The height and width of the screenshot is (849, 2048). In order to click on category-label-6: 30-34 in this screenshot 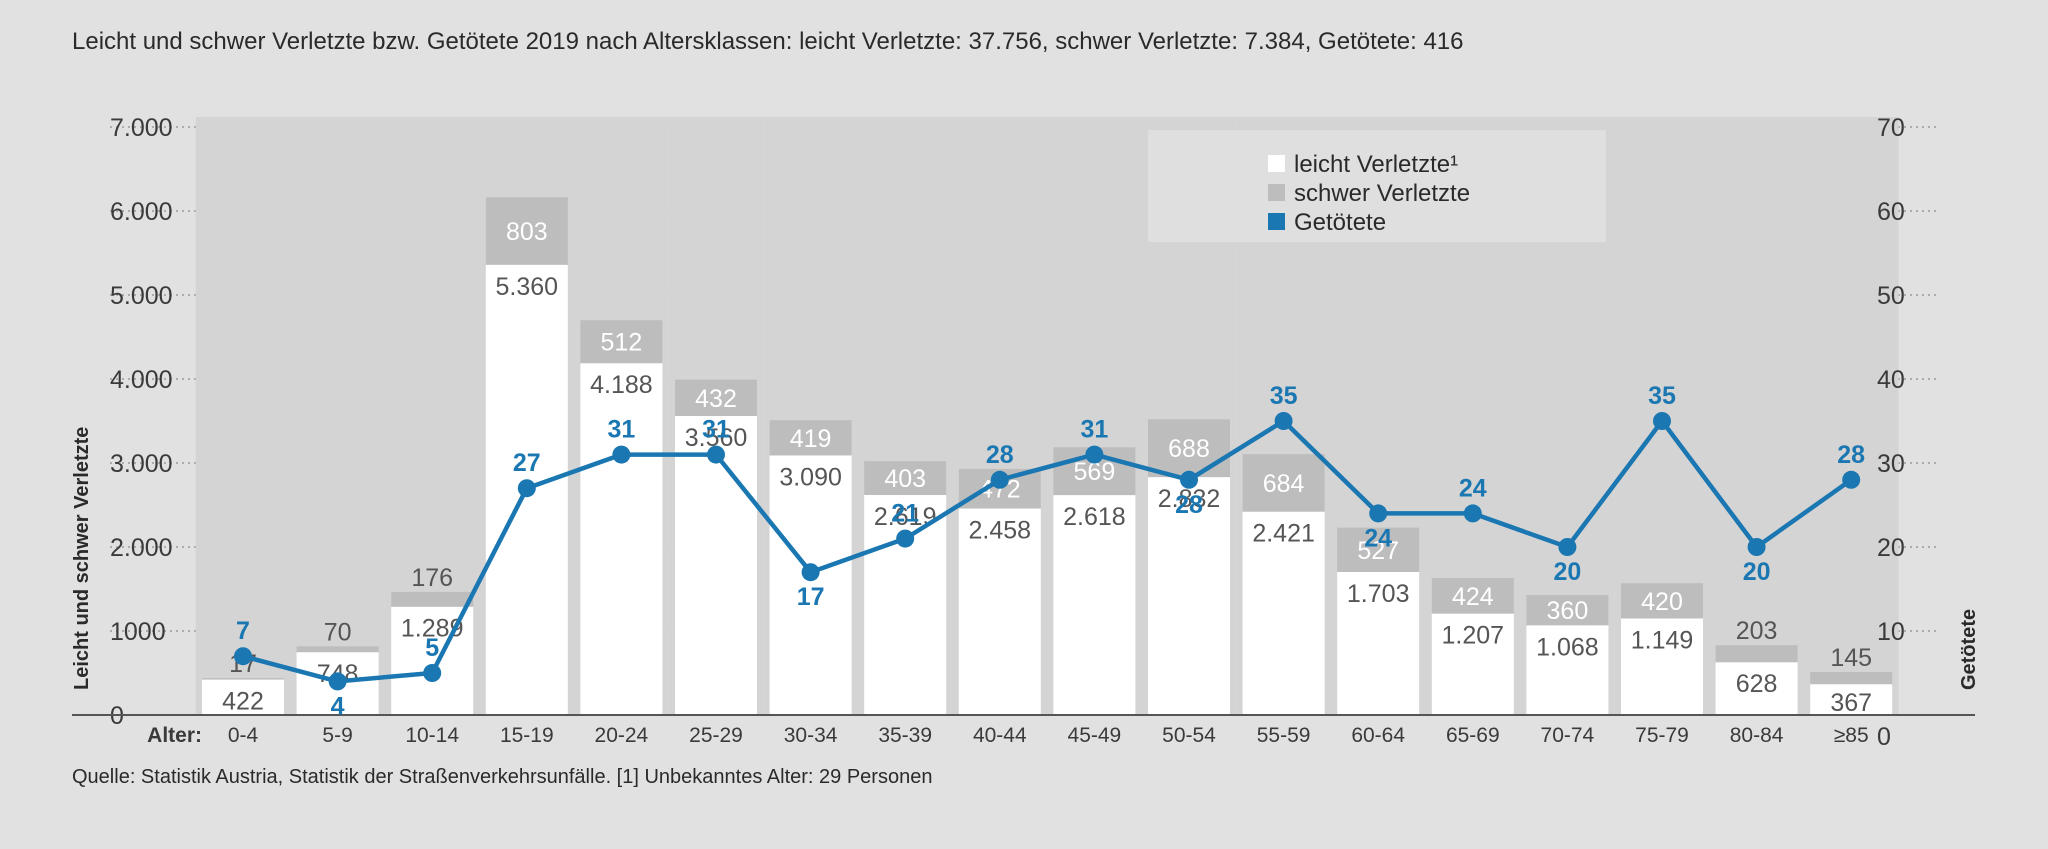, I will do `click(811, 735)`.